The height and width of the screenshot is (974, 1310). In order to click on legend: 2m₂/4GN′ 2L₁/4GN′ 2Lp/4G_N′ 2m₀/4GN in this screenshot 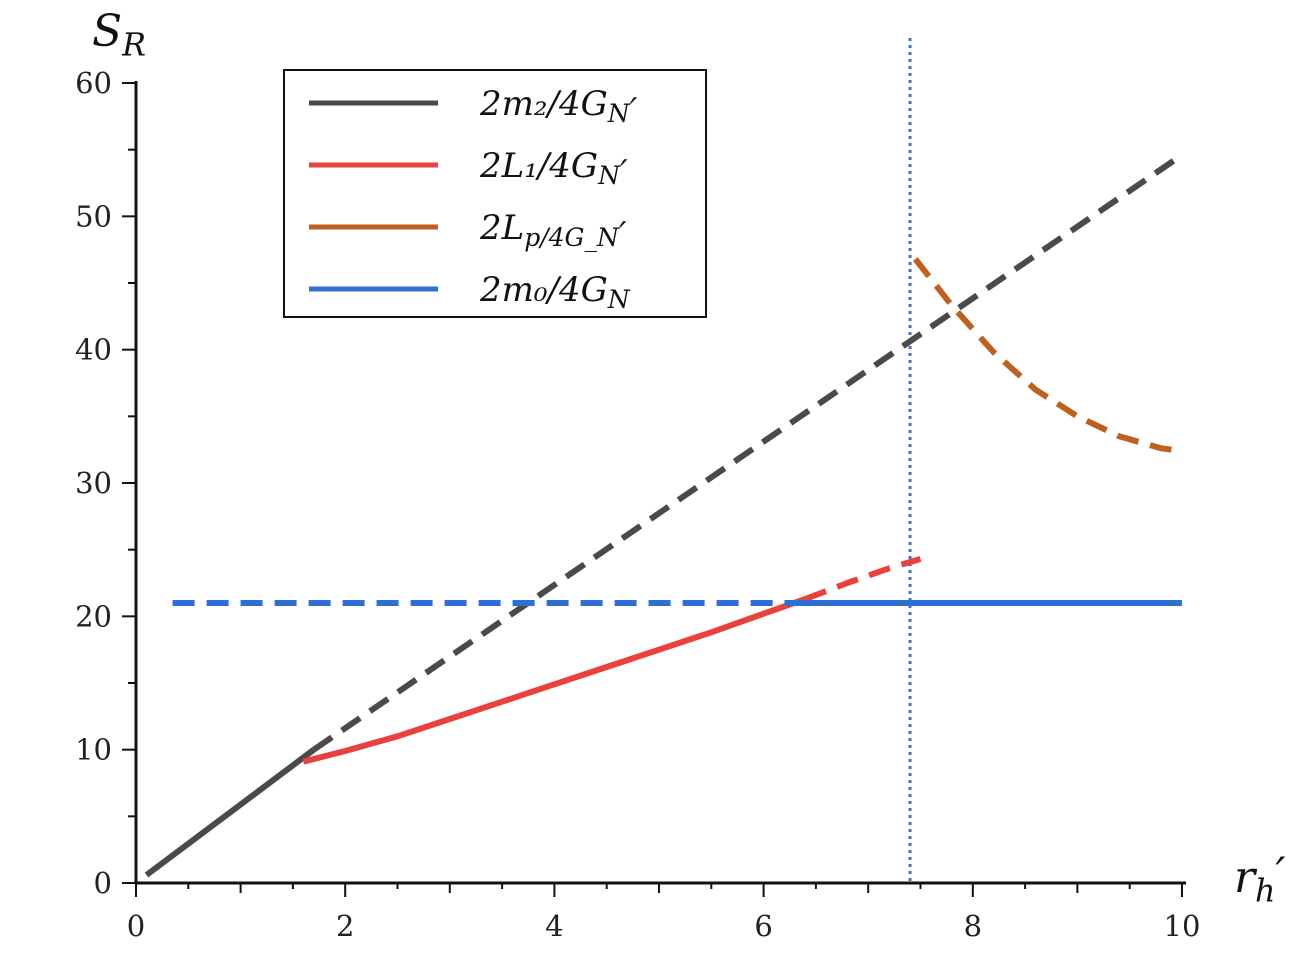, I will do `click(495, 193)`.